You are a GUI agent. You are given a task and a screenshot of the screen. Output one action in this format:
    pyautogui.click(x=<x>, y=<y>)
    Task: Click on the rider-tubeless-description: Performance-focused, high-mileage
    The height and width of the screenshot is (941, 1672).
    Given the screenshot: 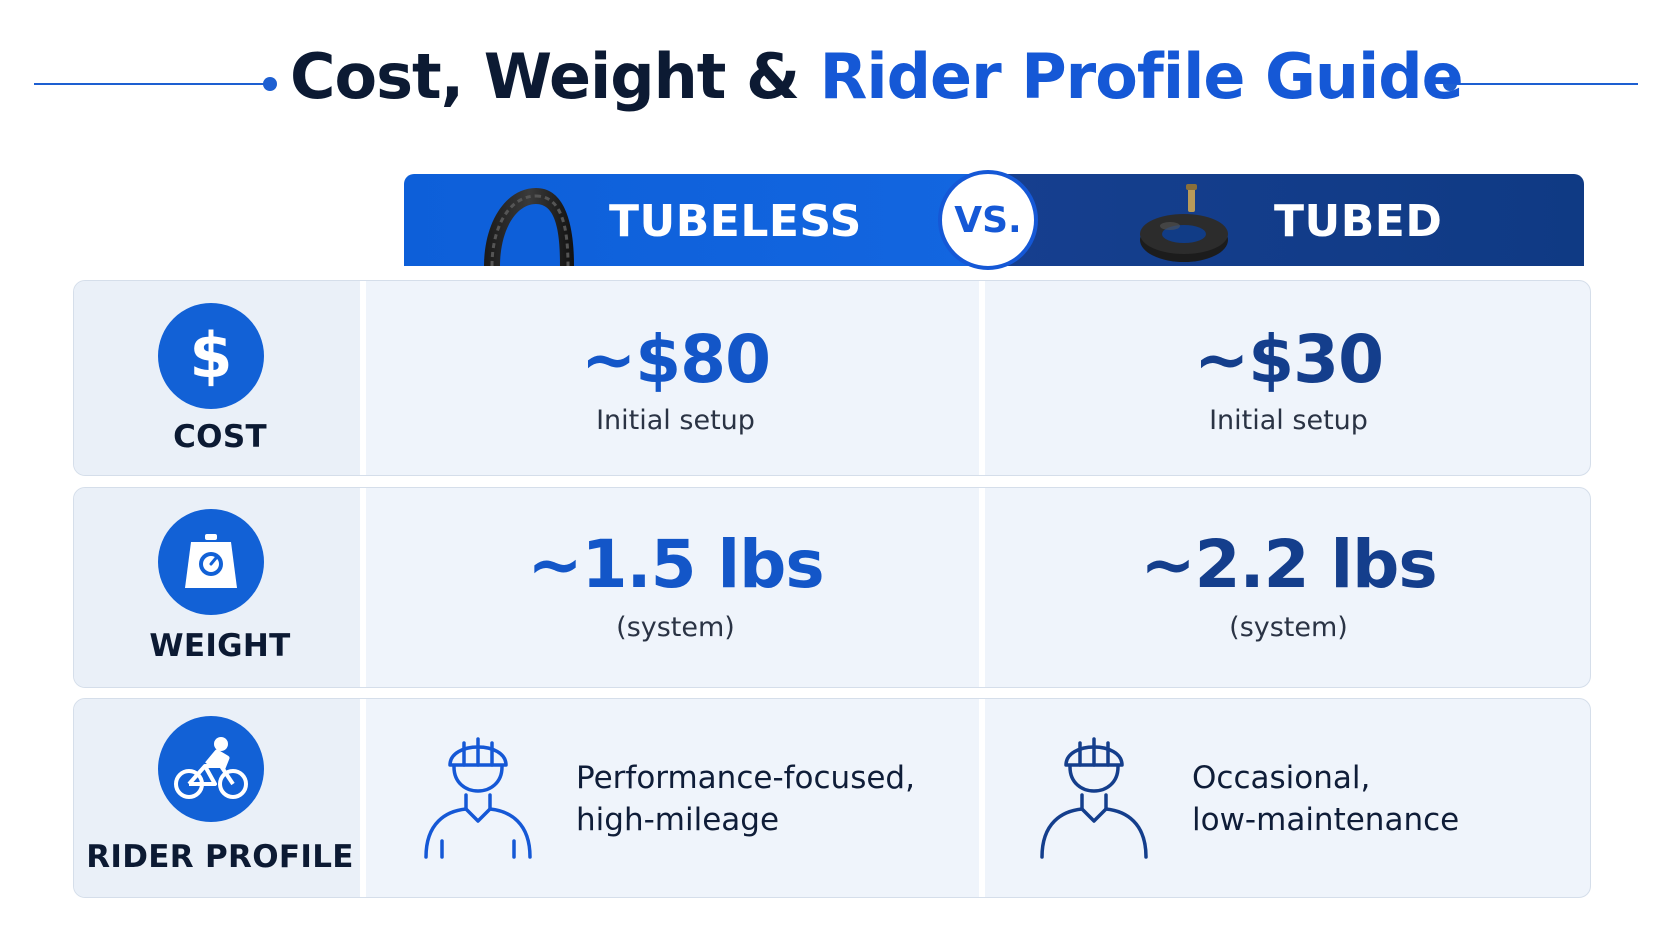 What is the action you would take?
    pyautogui.click(x=745, y=799)
    